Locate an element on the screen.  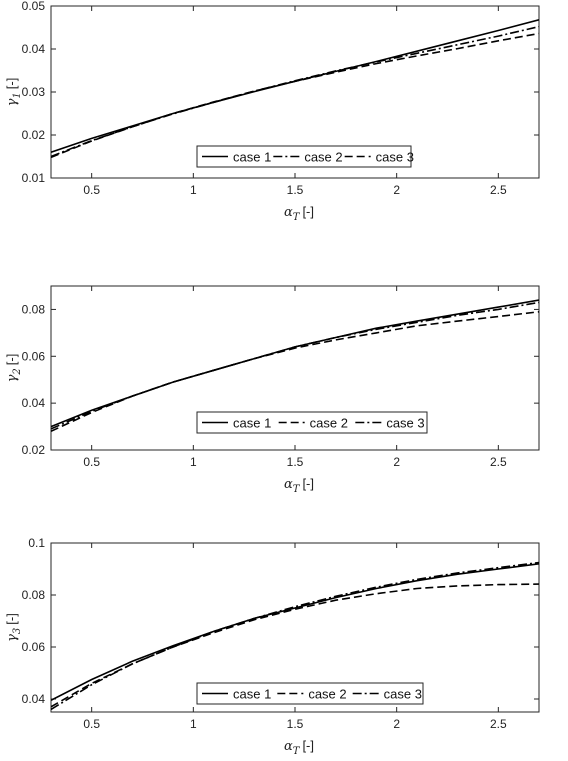
y-axis-label: γ1 [-] is located at coordinates (13, 92).